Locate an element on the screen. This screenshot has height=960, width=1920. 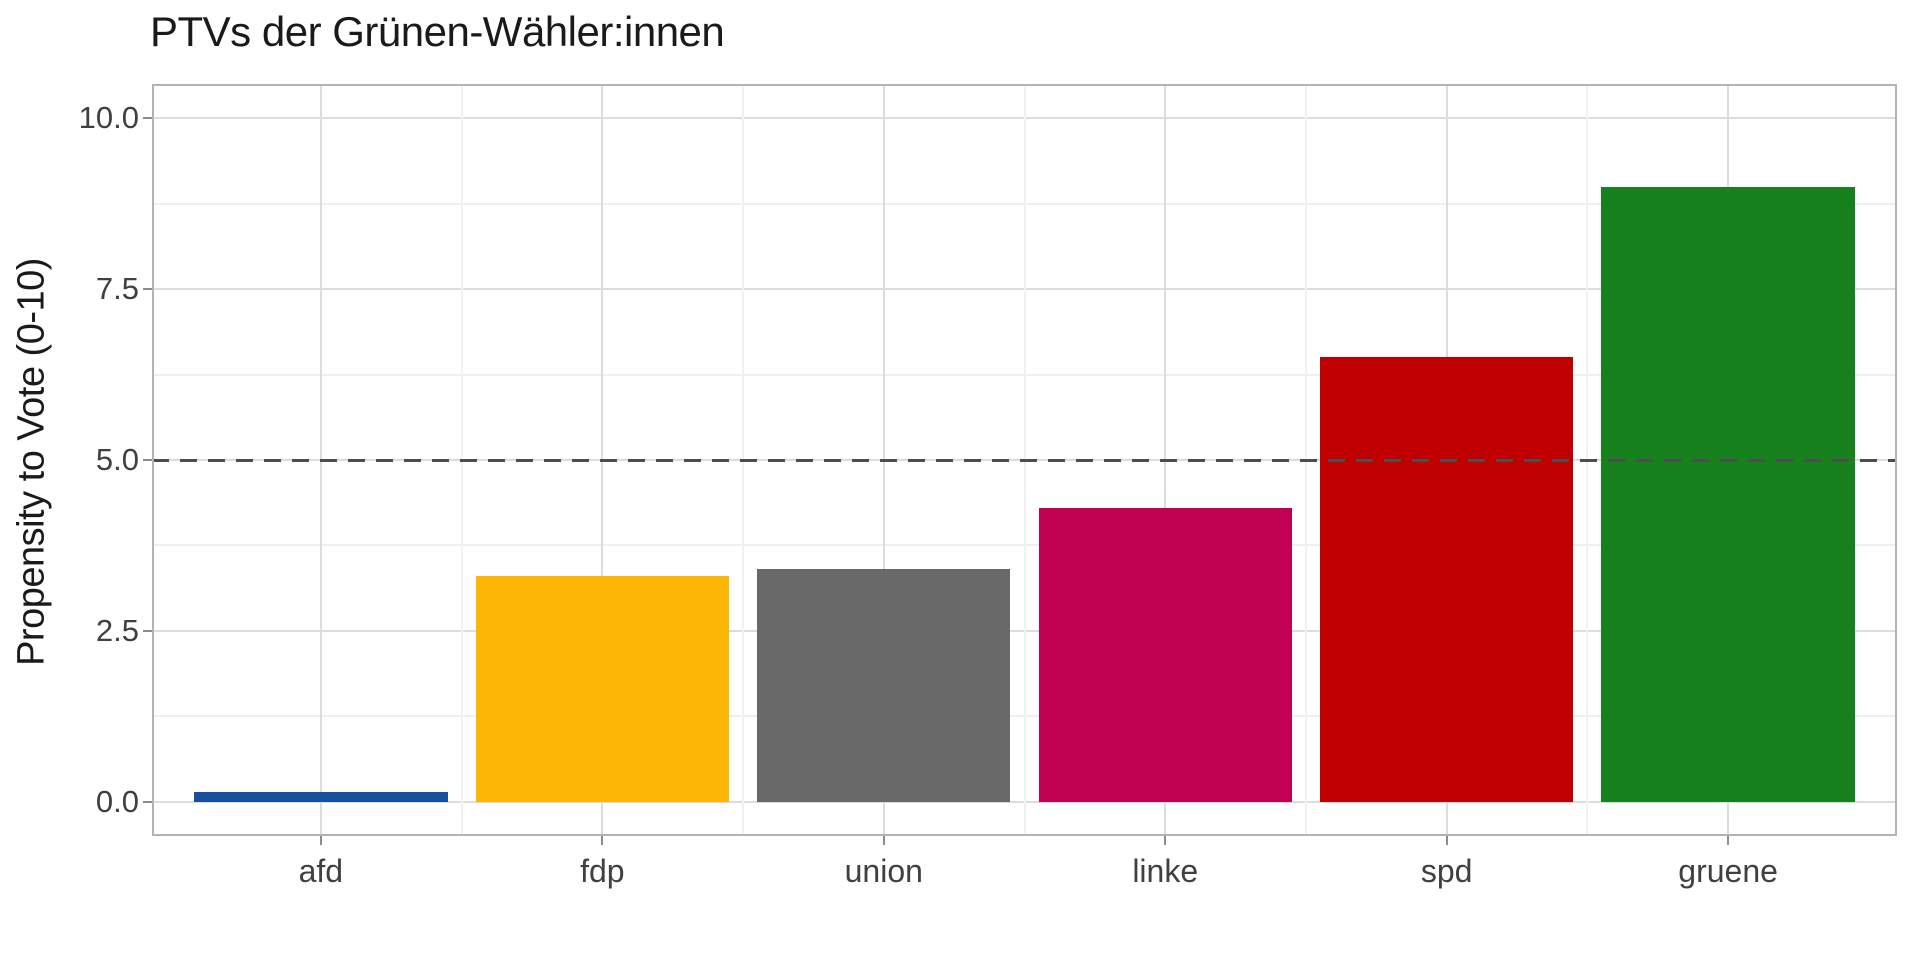
y-tick-label-10: 10.0 is located at coordinates (108, 118).